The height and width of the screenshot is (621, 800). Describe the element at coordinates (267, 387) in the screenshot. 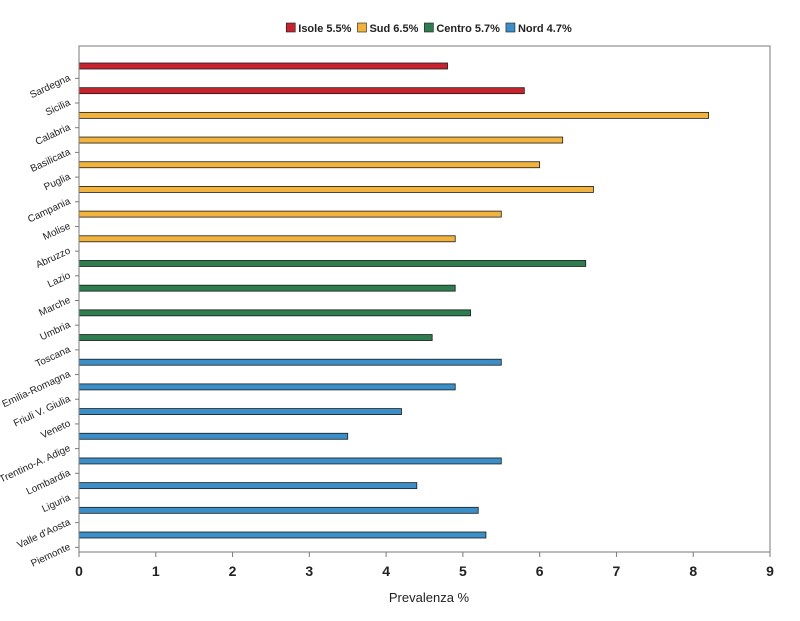

I see `bar-friuli-v-giulia` at that location.